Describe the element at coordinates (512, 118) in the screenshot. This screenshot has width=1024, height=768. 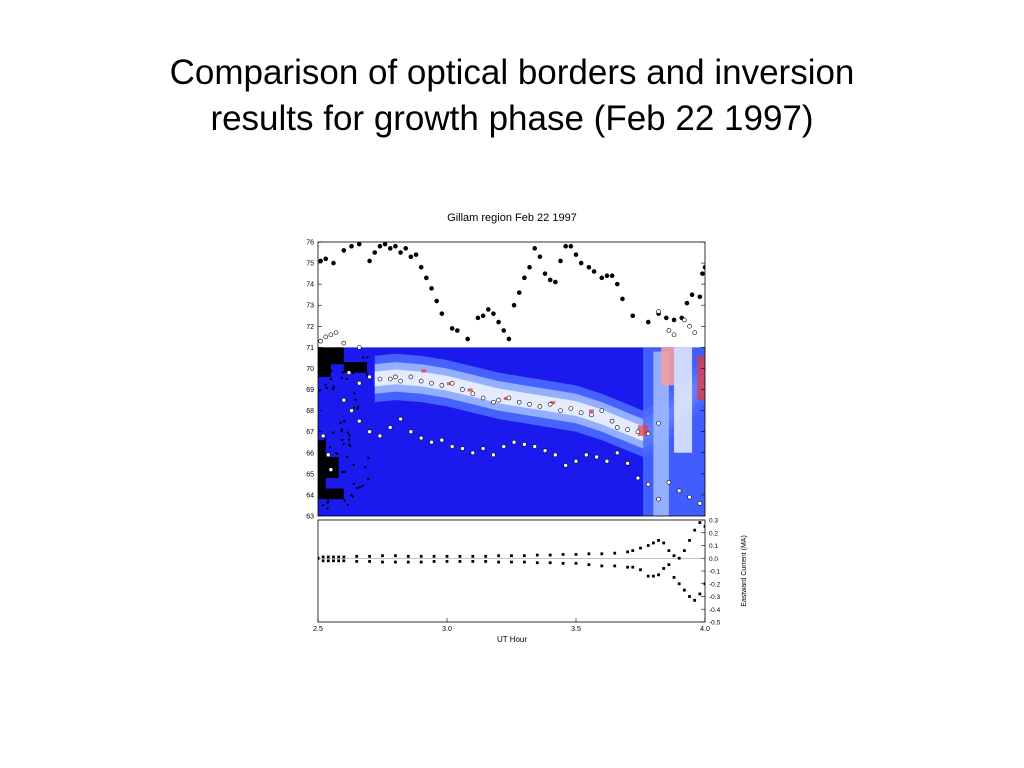
I see `slide-title-line-2: results for growth phase (Feb 22 1997)` at that location.